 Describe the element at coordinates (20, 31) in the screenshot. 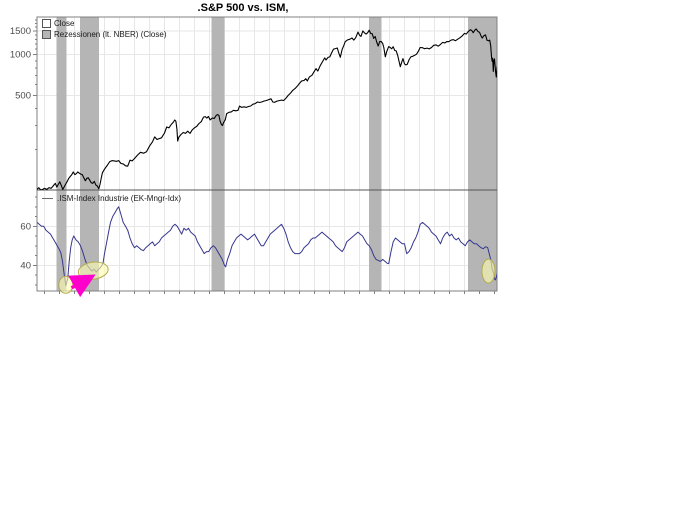

I see `y-axis-tick-label: 1500` at that location.